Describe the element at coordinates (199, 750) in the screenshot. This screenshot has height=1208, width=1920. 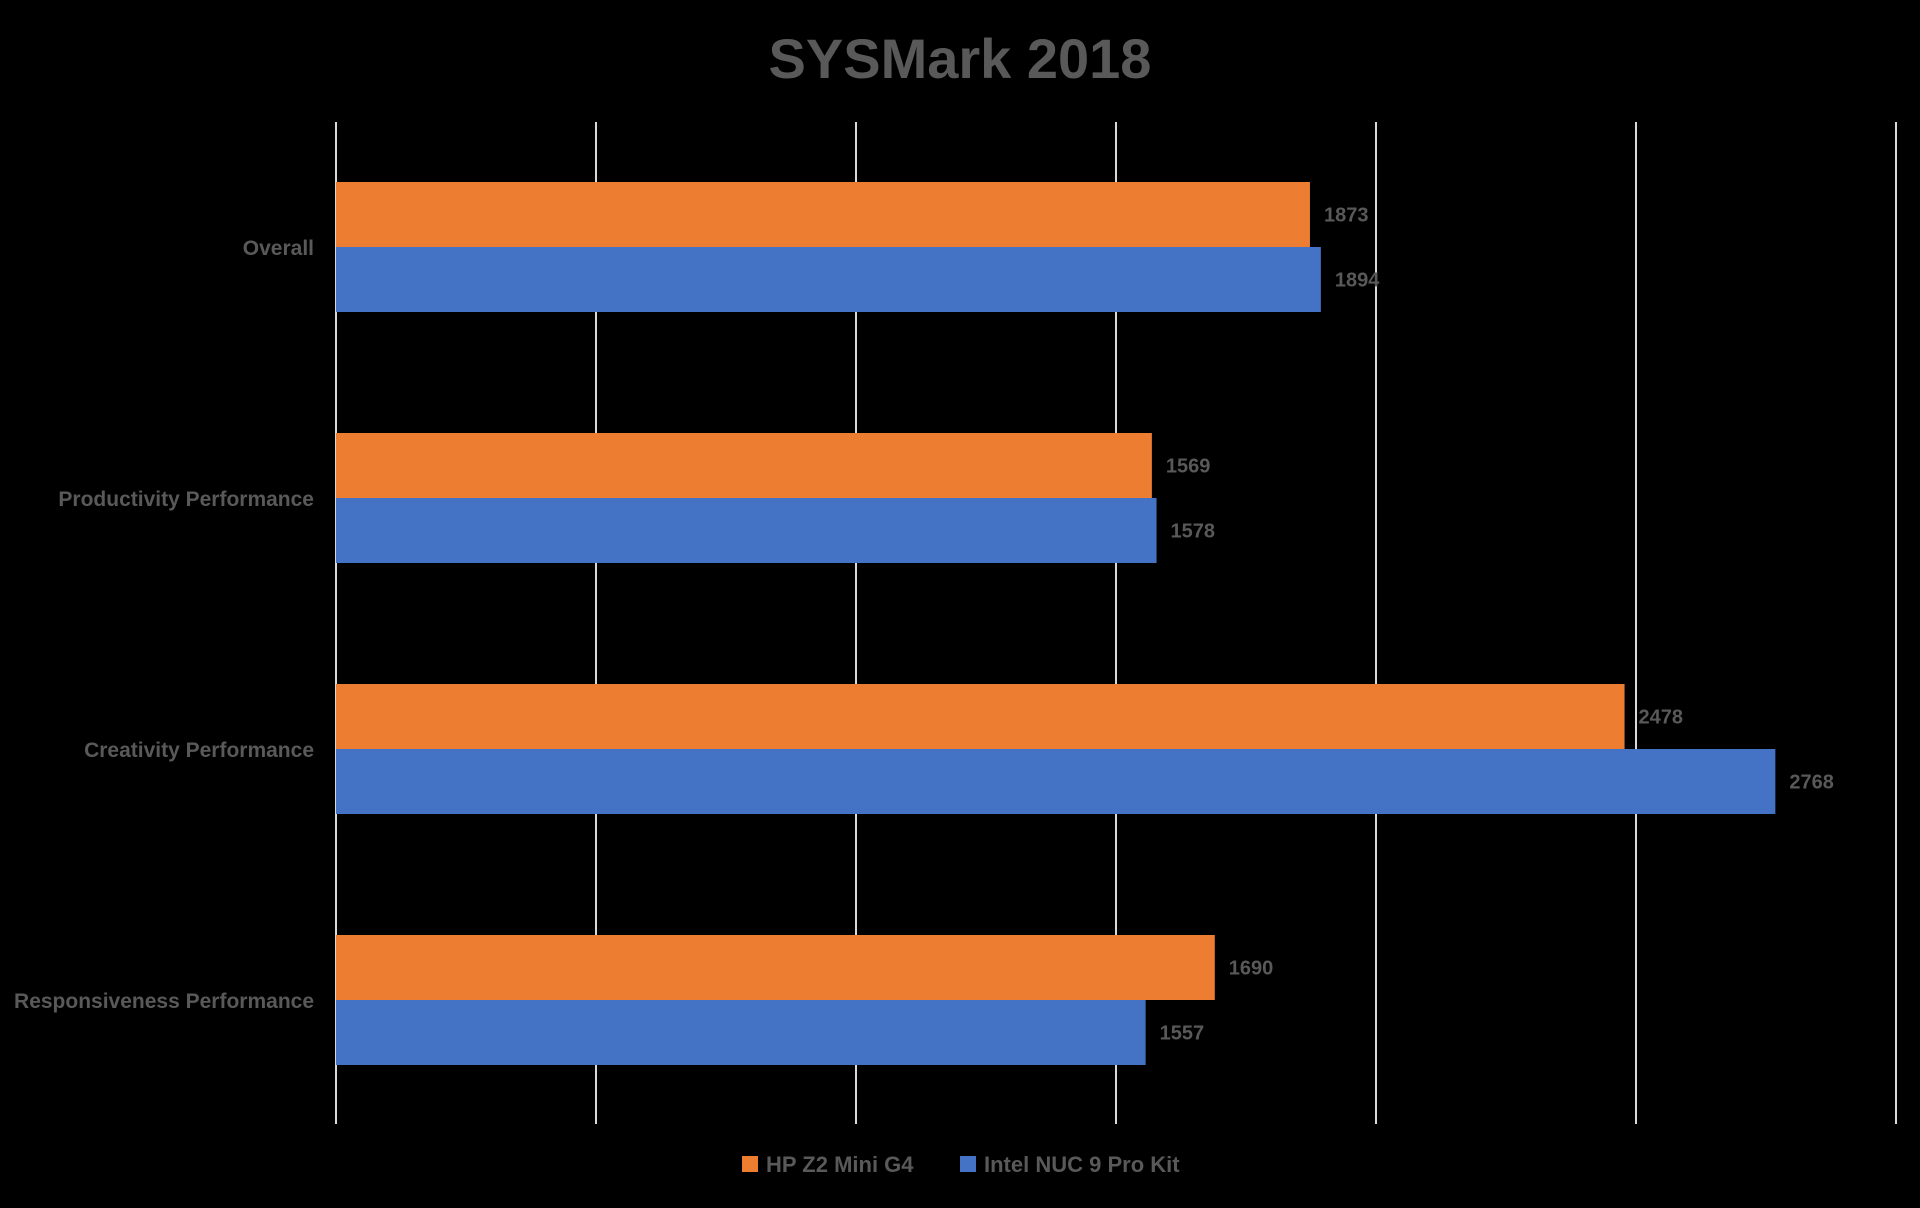
I see `category-label: Creativity Performance` at that location.